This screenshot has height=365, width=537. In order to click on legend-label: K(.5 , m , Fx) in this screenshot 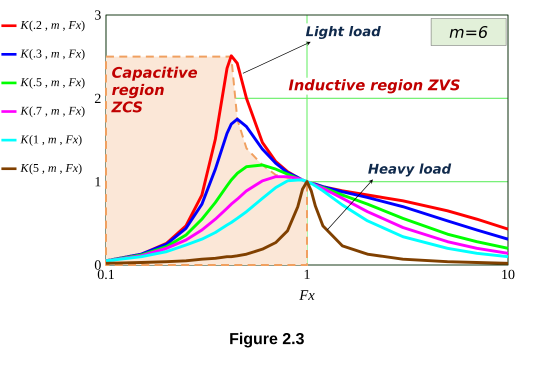, I will do `click(52, 83)`.